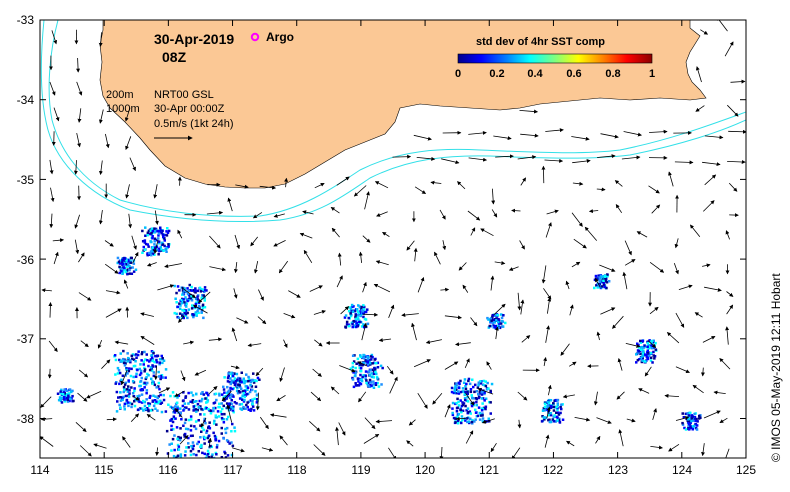 The width and height of the screenshot is (790, 492). Describe the element at coordinates (746, 470) in the screenshot. I see `x-tick-label: 125` at that location.